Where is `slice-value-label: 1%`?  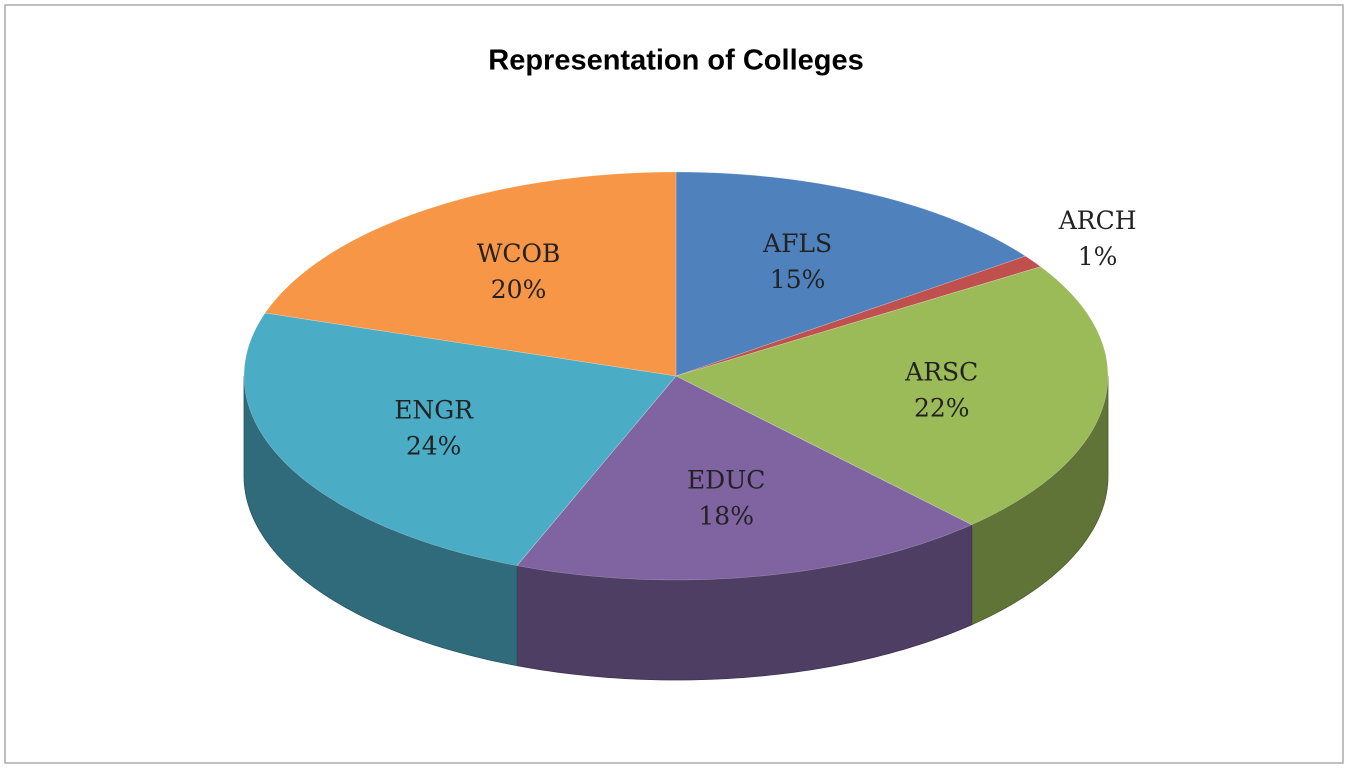
slice-value-label: 1% is located at coordinates (1098, 256).